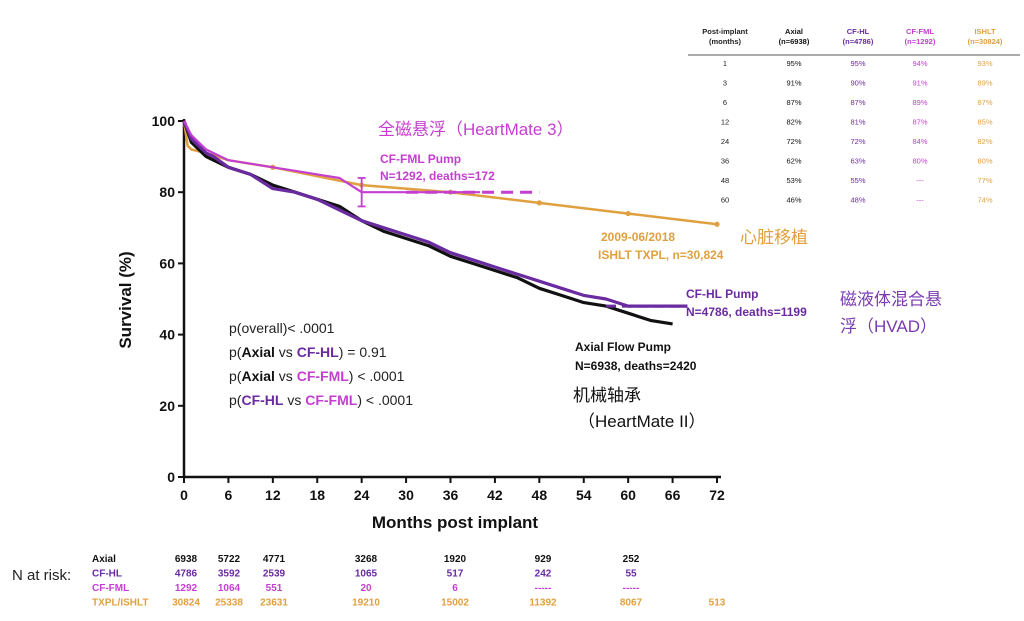 Image resolution: width=1024 pixels, height=621 pixels. I want to click on table-cell: 77%, so click(984, 180).